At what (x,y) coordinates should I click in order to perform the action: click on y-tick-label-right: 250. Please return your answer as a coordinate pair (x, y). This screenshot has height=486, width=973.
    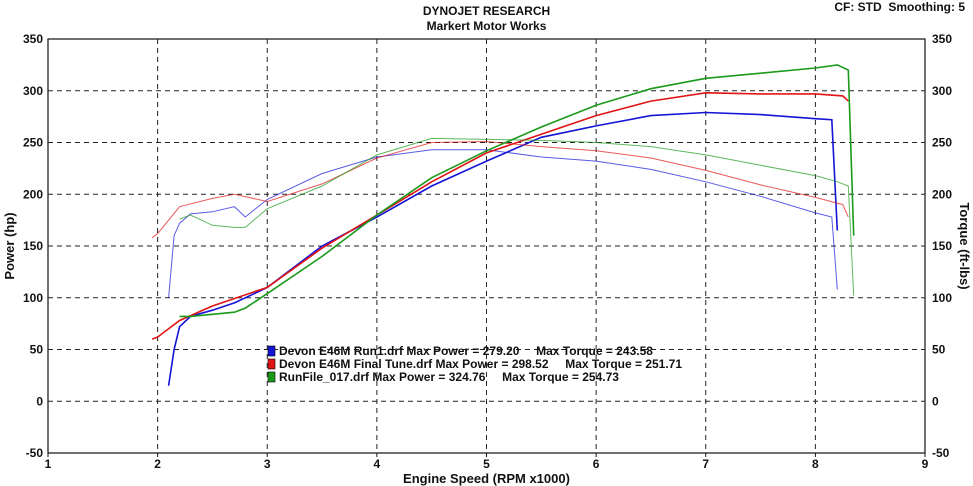
    Looking at the image, I should click on (942, 143).